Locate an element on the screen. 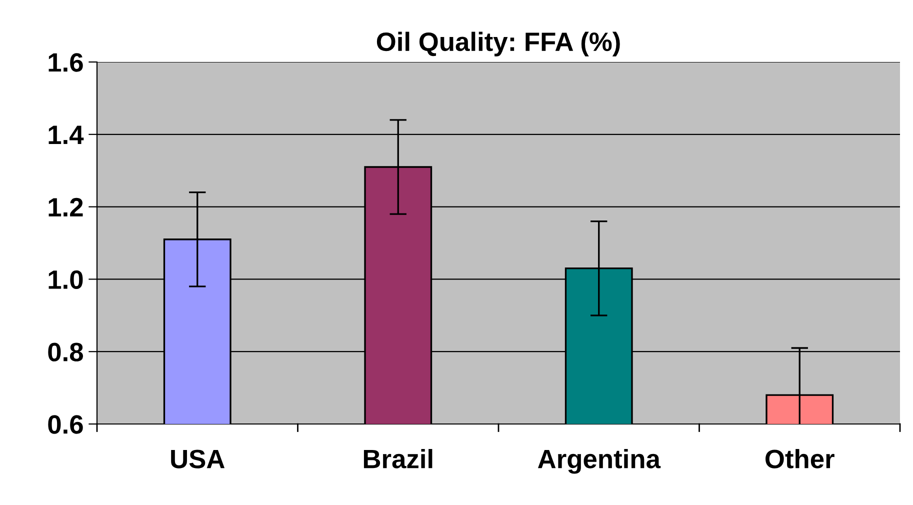 The image size is (913, 505). y-tick-label: 1.2 is located at coordinates (65, 207).